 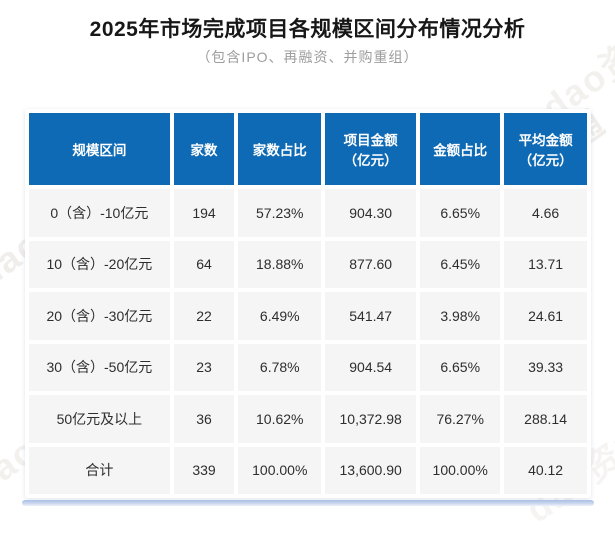 I want to click on page-title: 2025年市场完成项目各规模区间分布情况分析, so click(x=307, y=29).